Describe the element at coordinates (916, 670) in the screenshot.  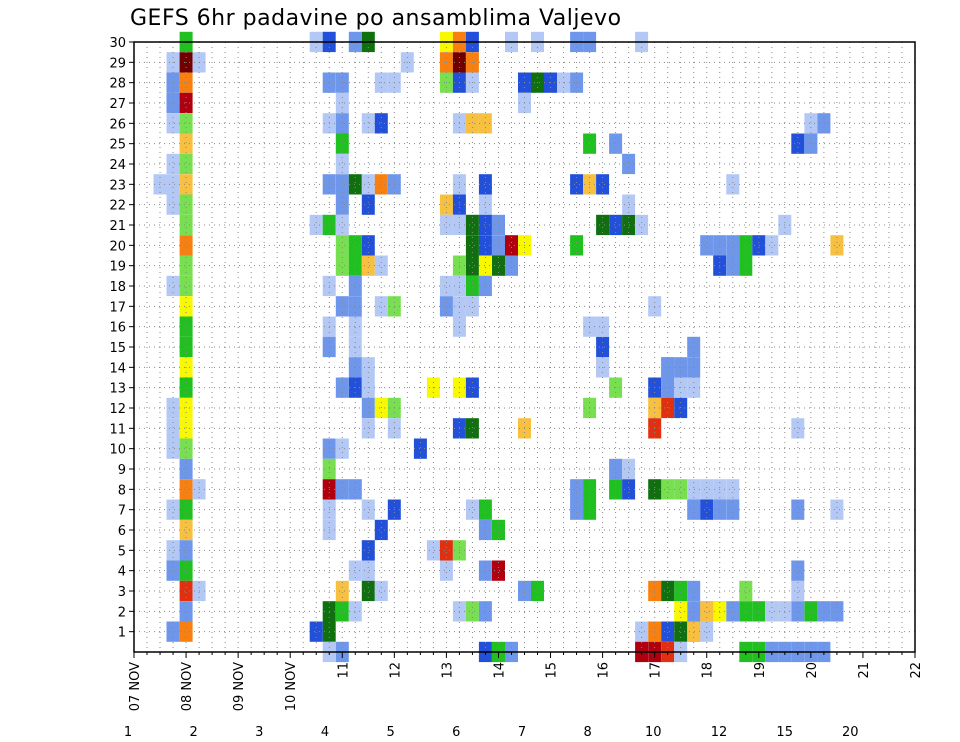
I see `x-tick-label: 22` at that location.